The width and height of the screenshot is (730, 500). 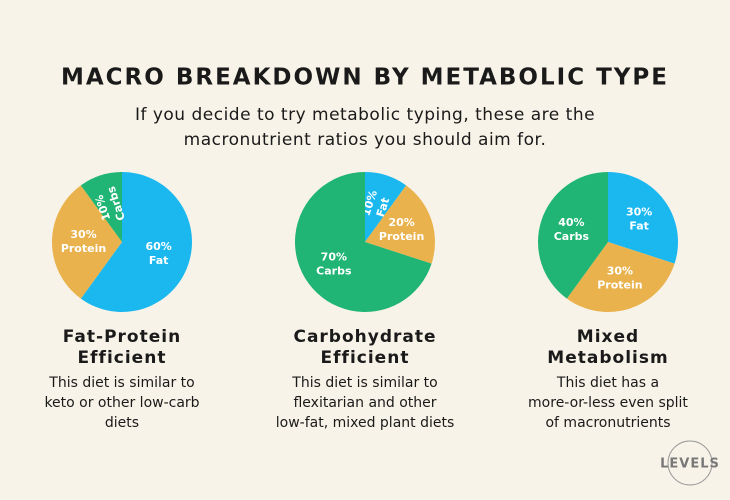 What do you see at coordinates (364, 403) in the screenshot?
I see `chart-description: flexitarian and other` at bounding box center [364, 403].